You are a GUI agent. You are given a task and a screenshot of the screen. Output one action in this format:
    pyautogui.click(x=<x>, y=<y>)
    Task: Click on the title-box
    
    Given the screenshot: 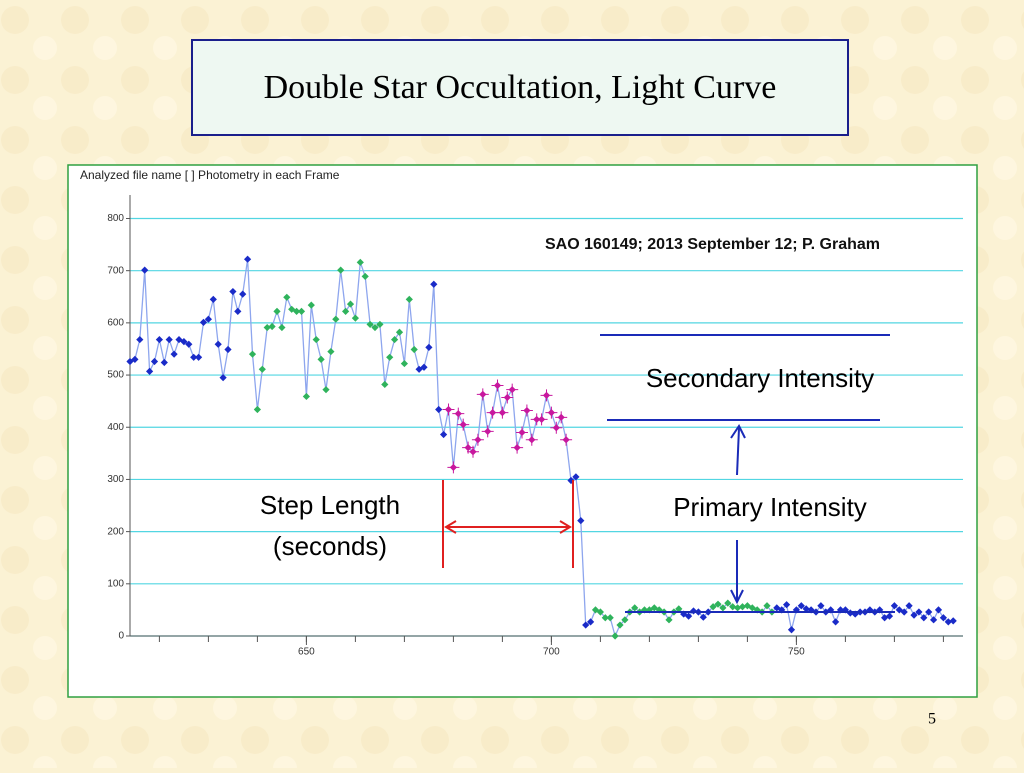 What is the action you would take?
    pyautogui.click(x=520, y=87)
    